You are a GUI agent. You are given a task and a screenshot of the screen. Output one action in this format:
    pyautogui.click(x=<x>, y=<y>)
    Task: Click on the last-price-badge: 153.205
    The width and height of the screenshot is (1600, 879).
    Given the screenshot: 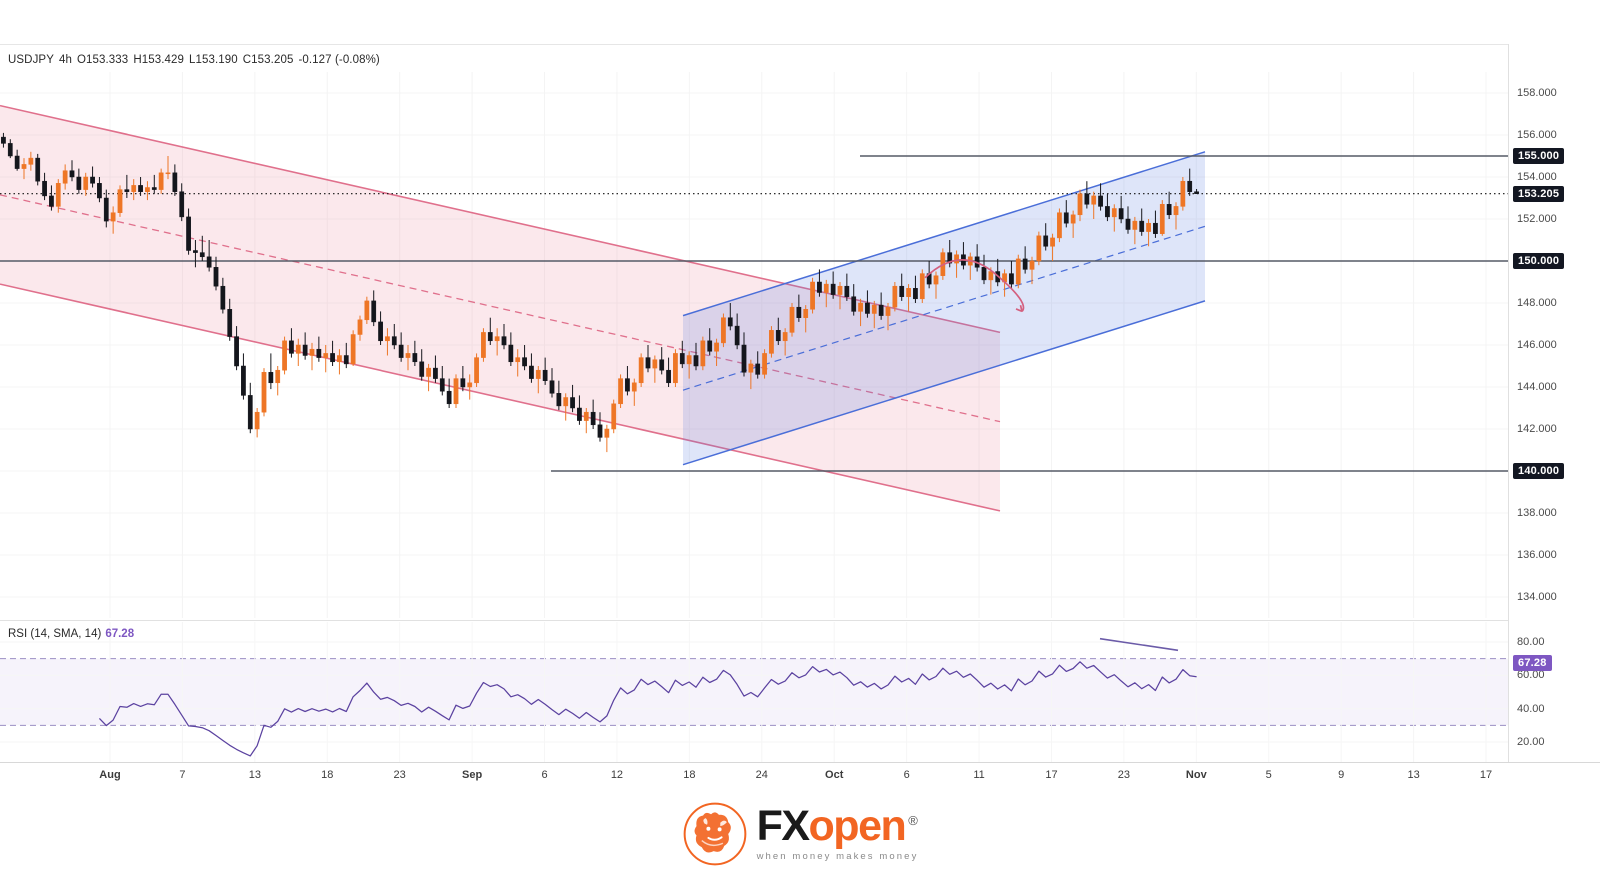 What is the action you would take?
    pyautogui.click(x=1539, y=193)
    